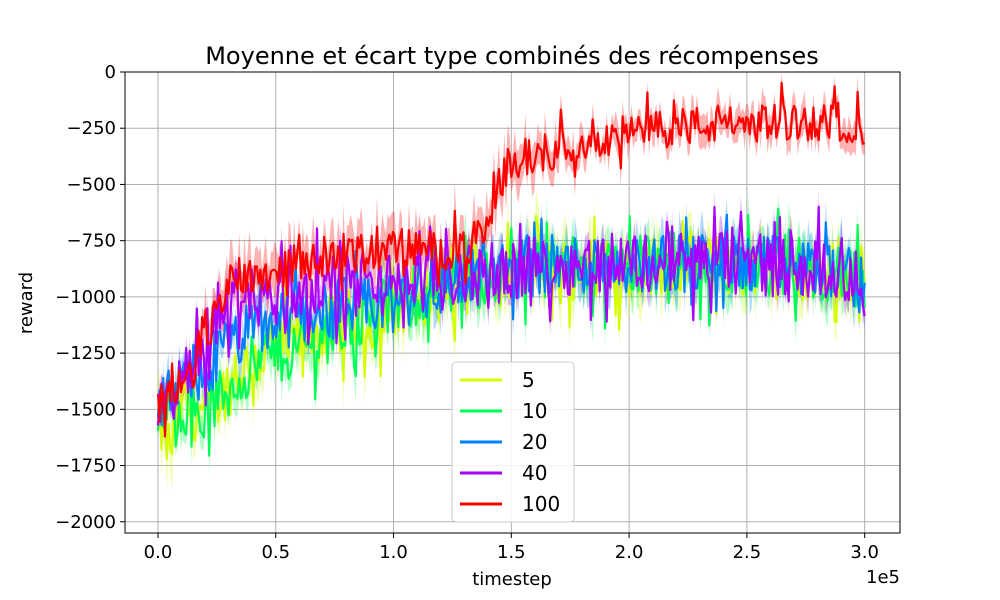  Describe the element at coordinates (629, 552) in the screenshot. I see `x-tick-label: 2.0` at that location.